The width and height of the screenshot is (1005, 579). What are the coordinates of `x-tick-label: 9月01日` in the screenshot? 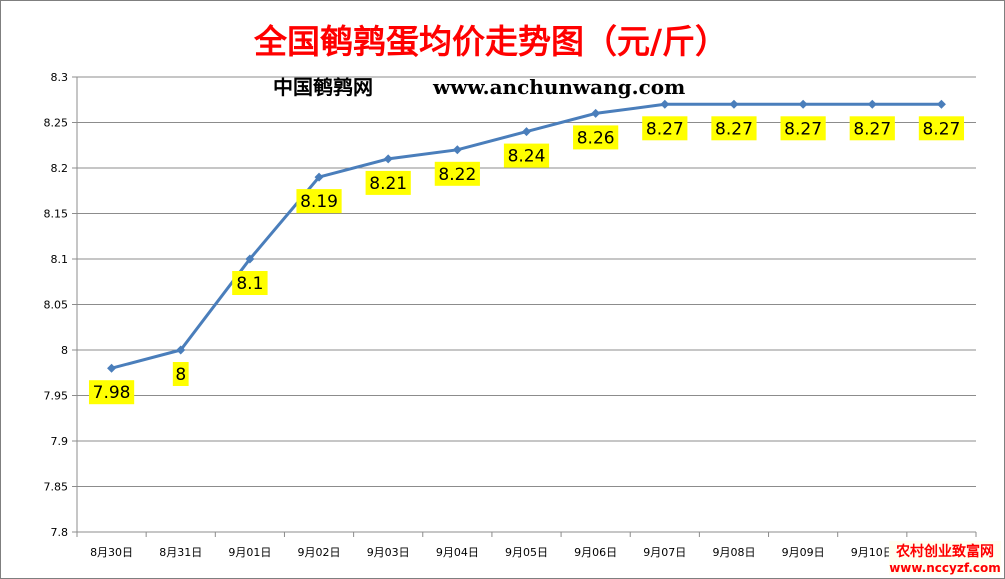 It's located at (249, 552).